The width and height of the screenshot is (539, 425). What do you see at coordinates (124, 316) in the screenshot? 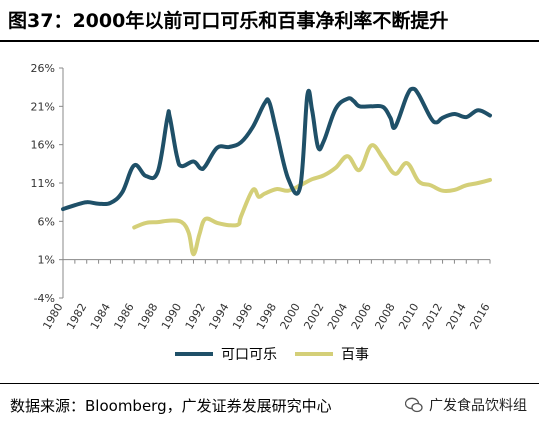
I see `x-tick-label: 1986` at bounding box center [124, 316].